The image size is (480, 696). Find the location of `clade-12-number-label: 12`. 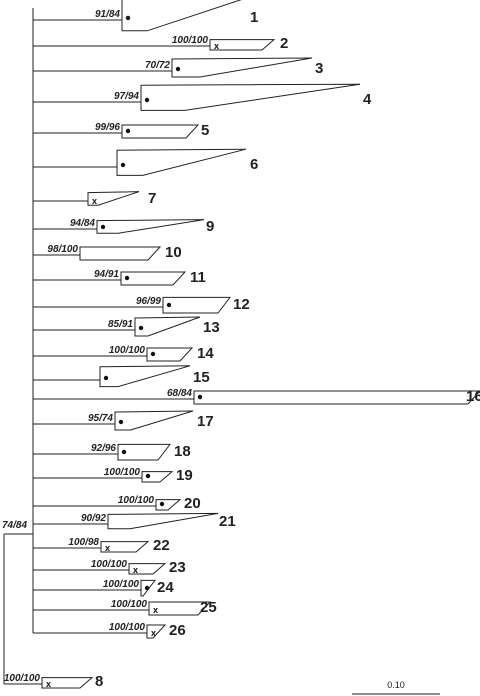

clade-12-number-label: 12 is located at coordinates (241, 304).